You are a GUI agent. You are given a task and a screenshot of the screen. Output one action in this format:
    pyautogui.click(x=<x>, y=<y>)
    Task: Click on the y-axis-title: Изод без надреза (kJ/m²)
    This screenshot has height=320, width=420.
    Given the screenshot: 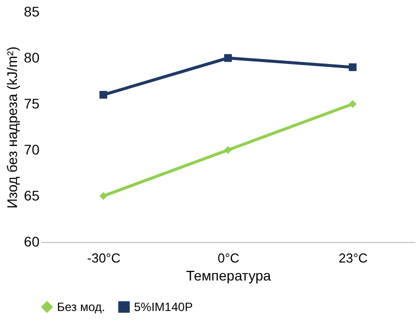 What is the action you would take?
    pyautogui.click(x=12, y=127)
    